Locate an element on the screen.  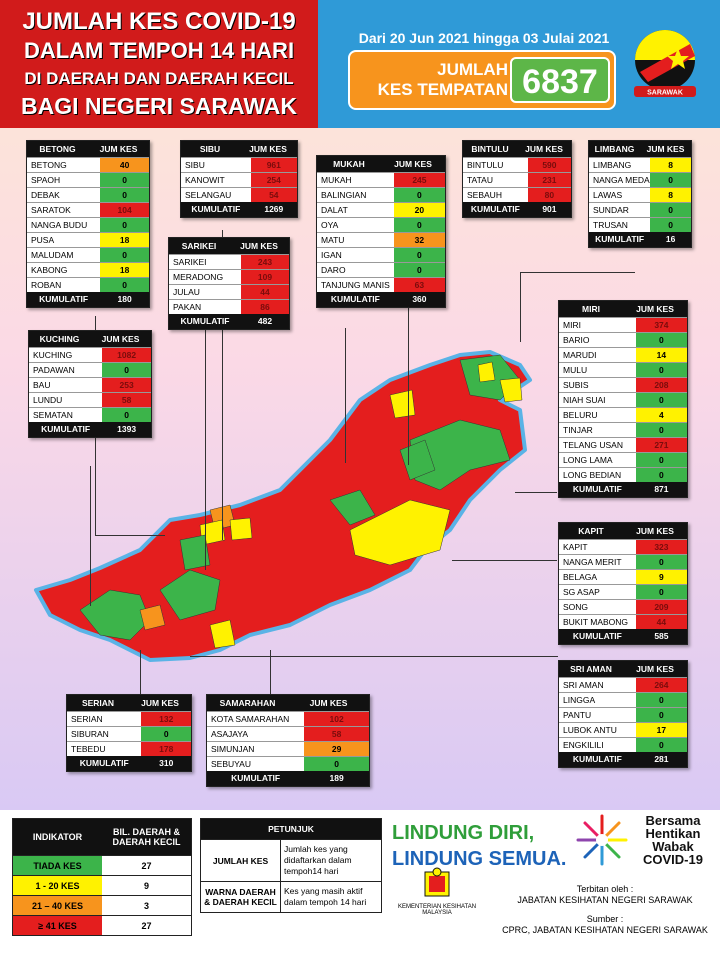
case-count: 18 is located at coordinates (124, 240).